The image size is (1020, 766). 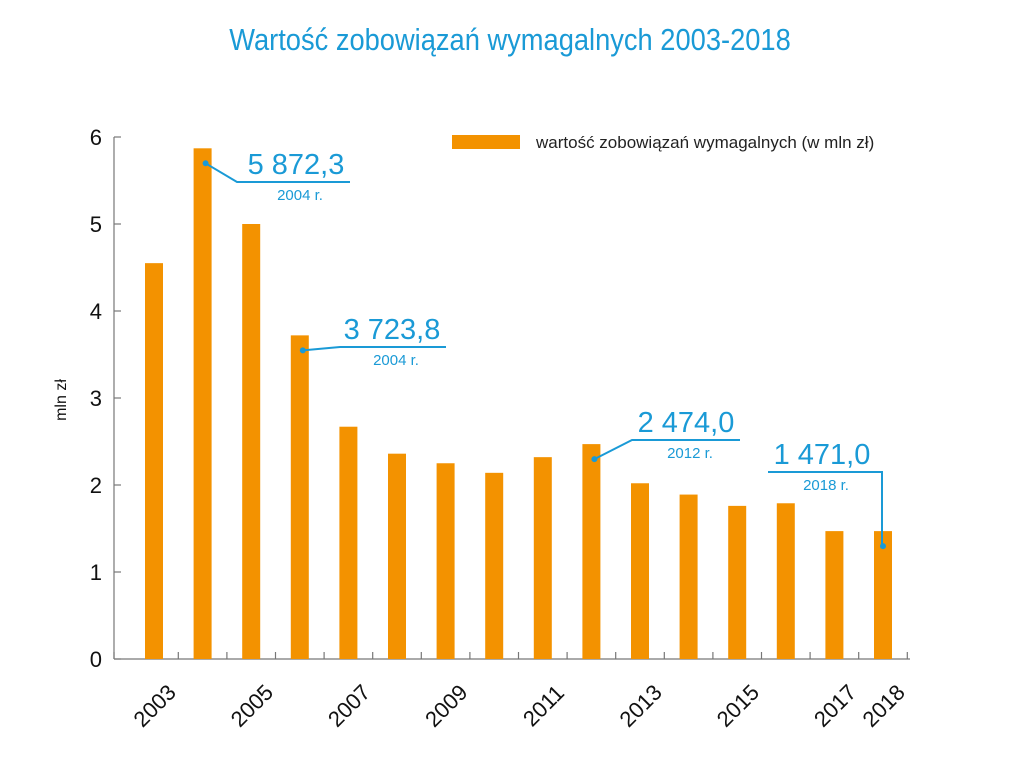 What do you see at coordinates (392, 330) in the screenshot?
I see `annotation-value: 3 723,8` at bounding box center [392, 330].